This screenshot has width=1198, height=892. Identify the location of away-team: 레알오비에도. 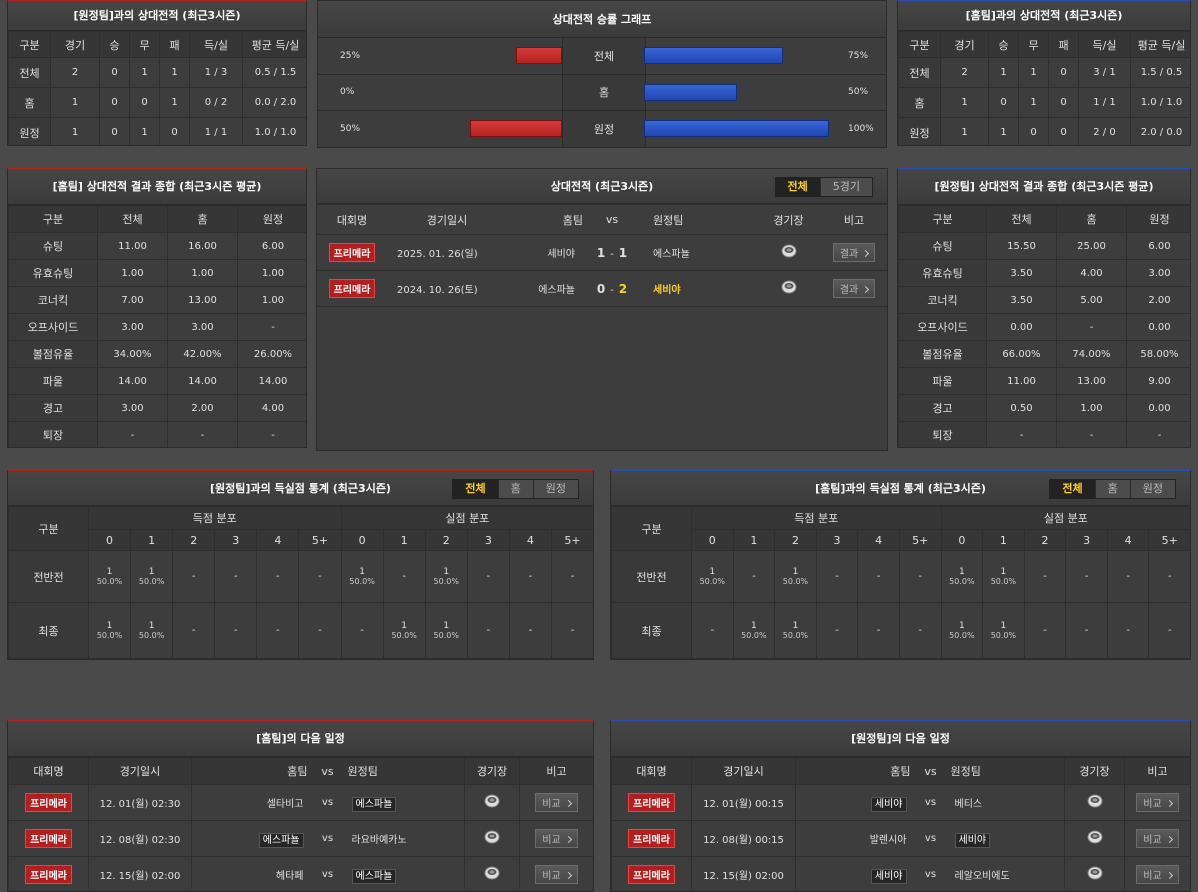
(982, 876).